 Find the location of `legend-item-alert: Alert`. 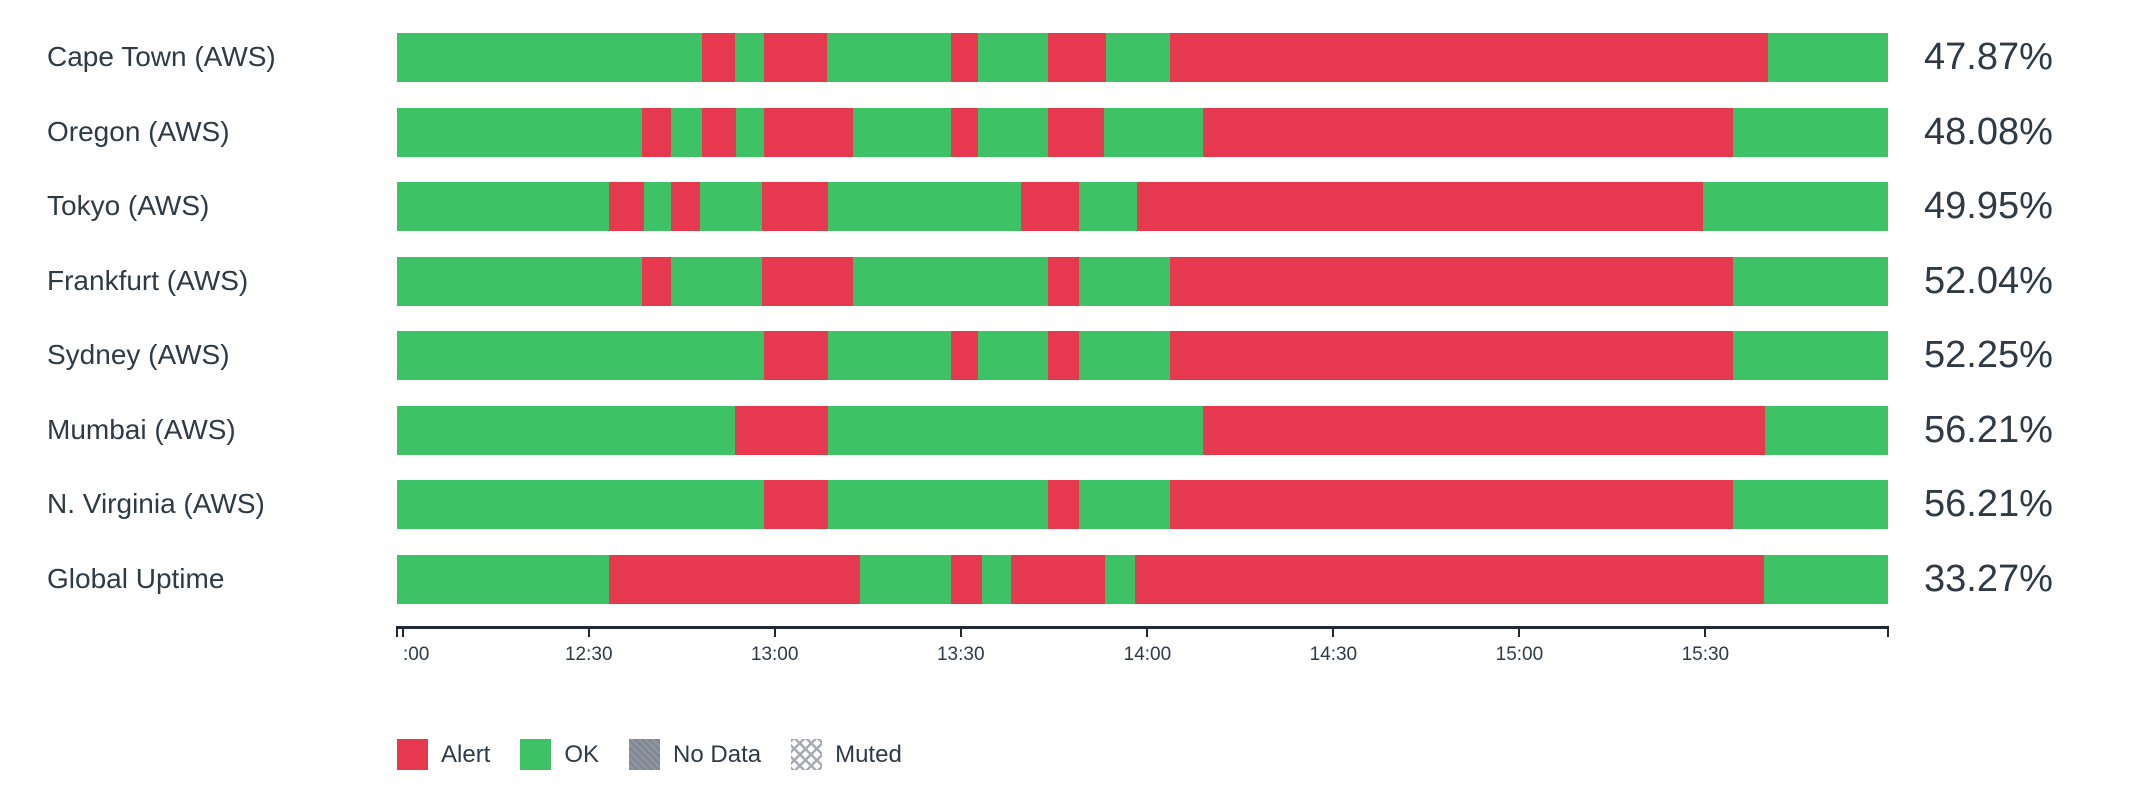

legend-item-alert: Alert is located at coordinates (443, 754).